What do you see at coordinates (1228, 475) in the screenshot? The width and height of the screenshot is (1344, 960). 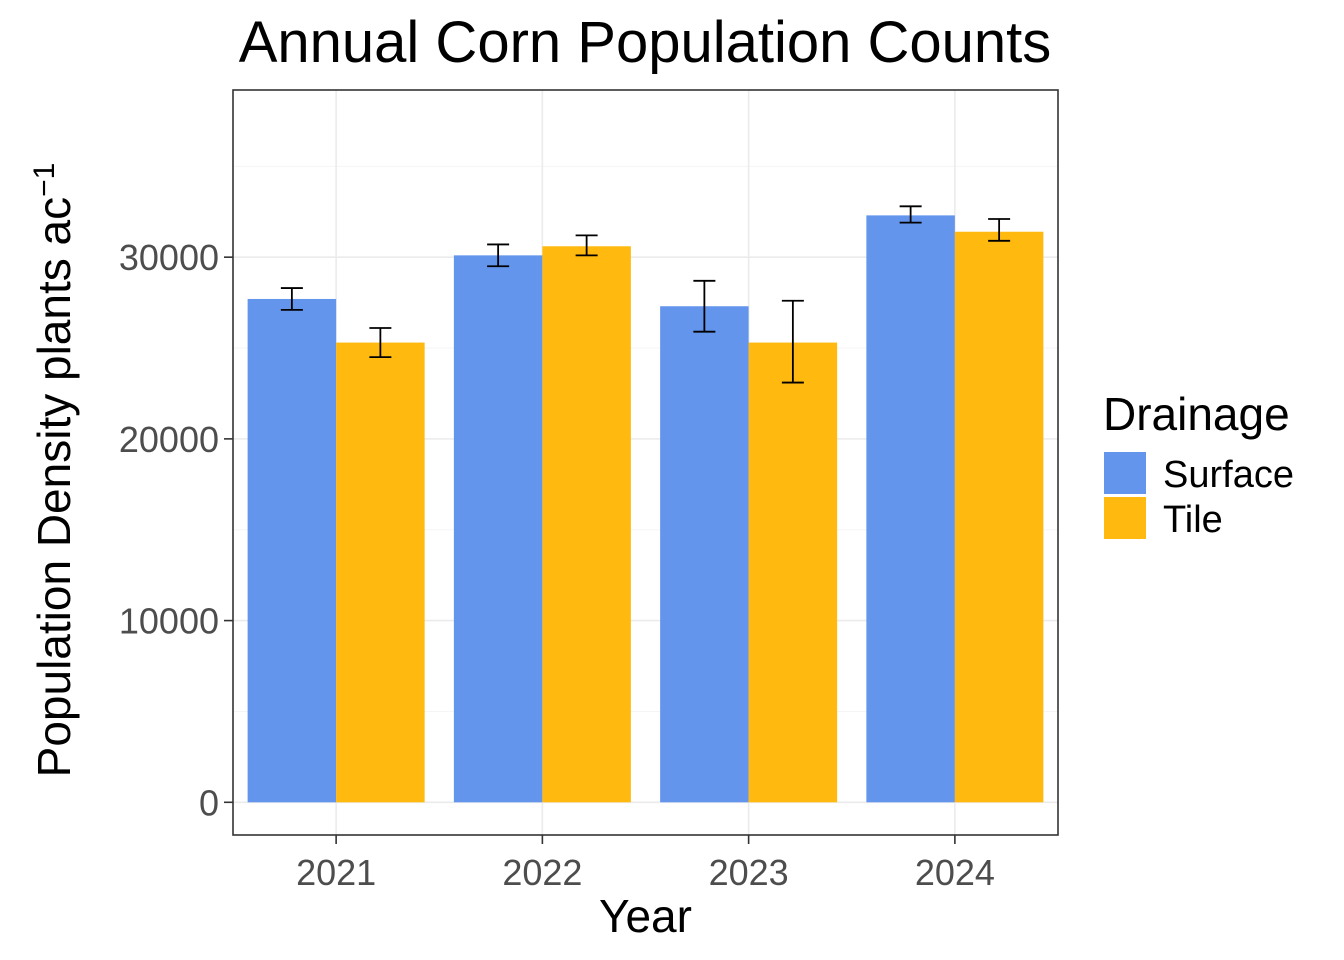 I see `legend-label-surface: Surface` at bounding box center [1228, 475].